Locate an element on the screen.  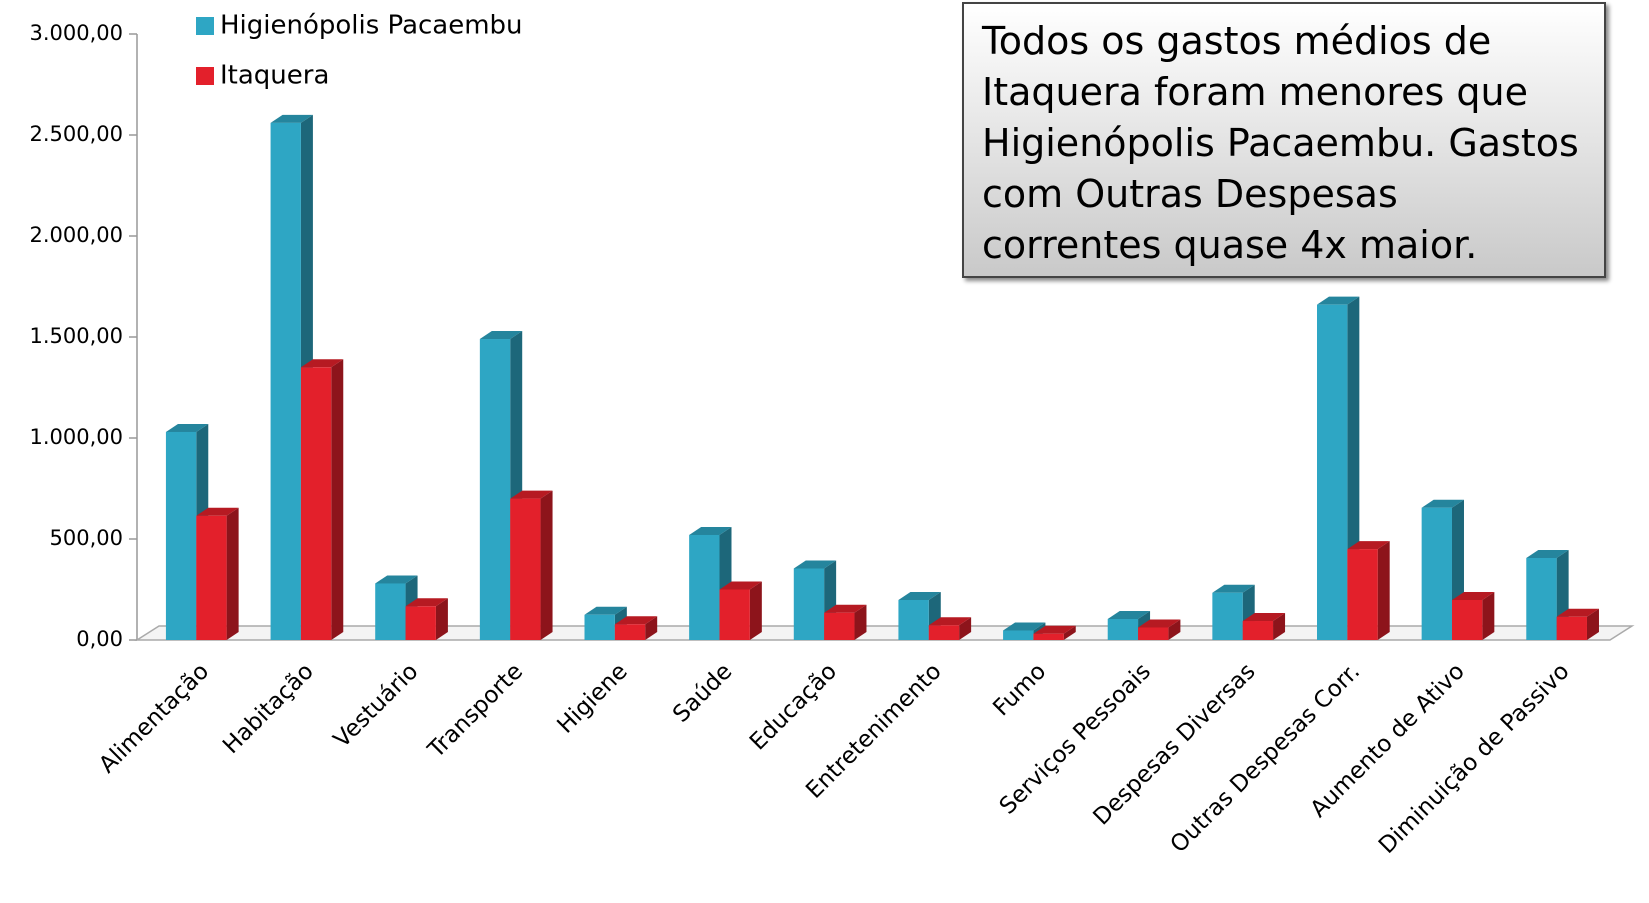
y-tick-label: 3.000,00 is located at coordinates (76, 33).